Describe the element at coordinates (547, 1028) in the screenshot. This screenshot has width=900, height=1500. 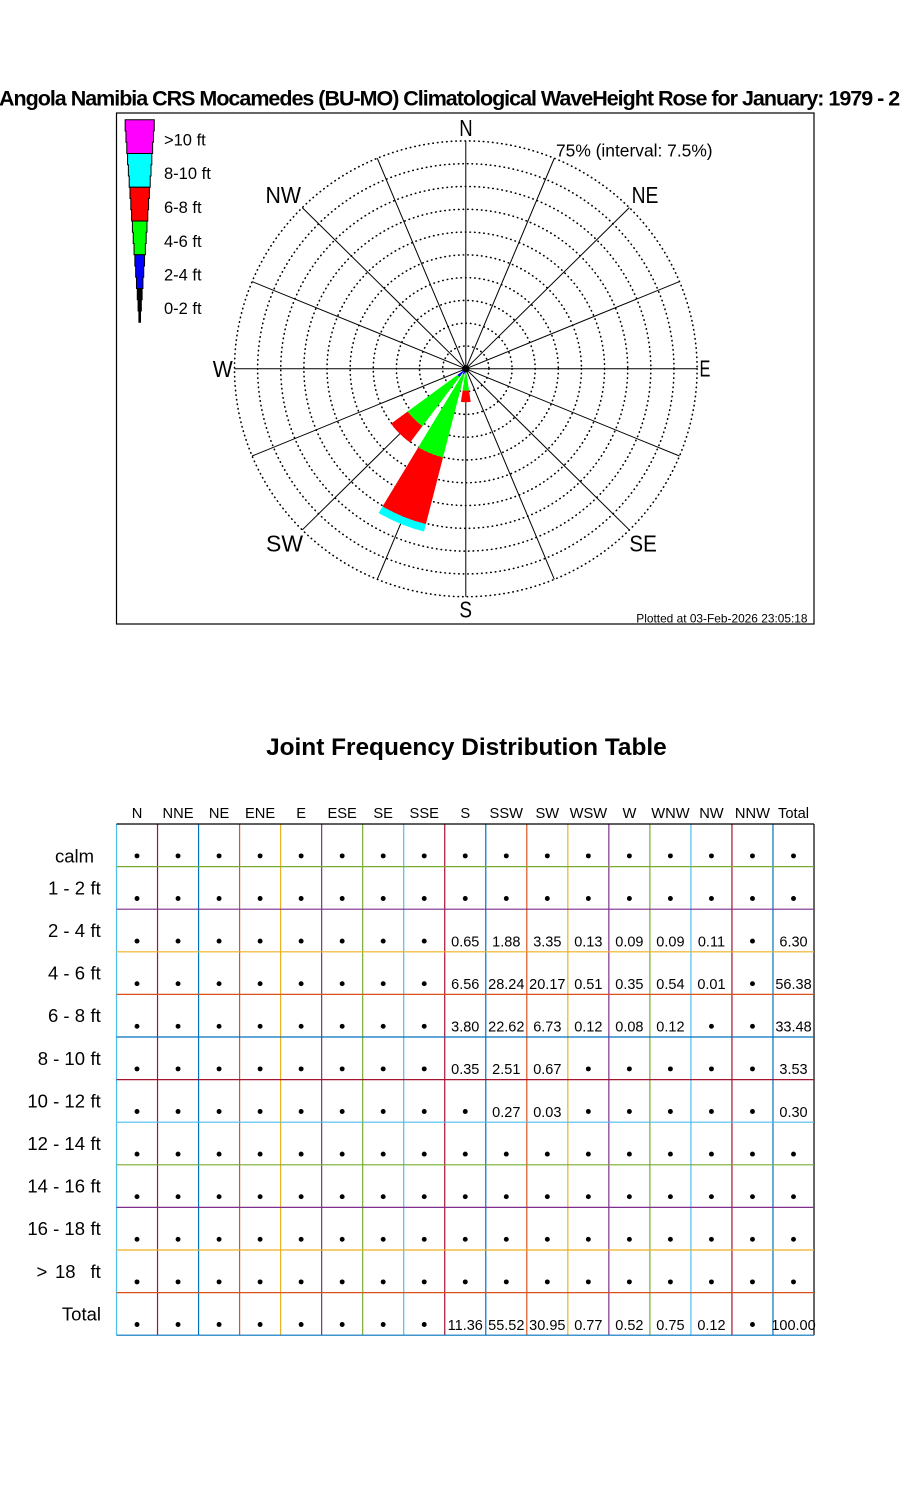
I see `svg-text: 6.73` at that location.